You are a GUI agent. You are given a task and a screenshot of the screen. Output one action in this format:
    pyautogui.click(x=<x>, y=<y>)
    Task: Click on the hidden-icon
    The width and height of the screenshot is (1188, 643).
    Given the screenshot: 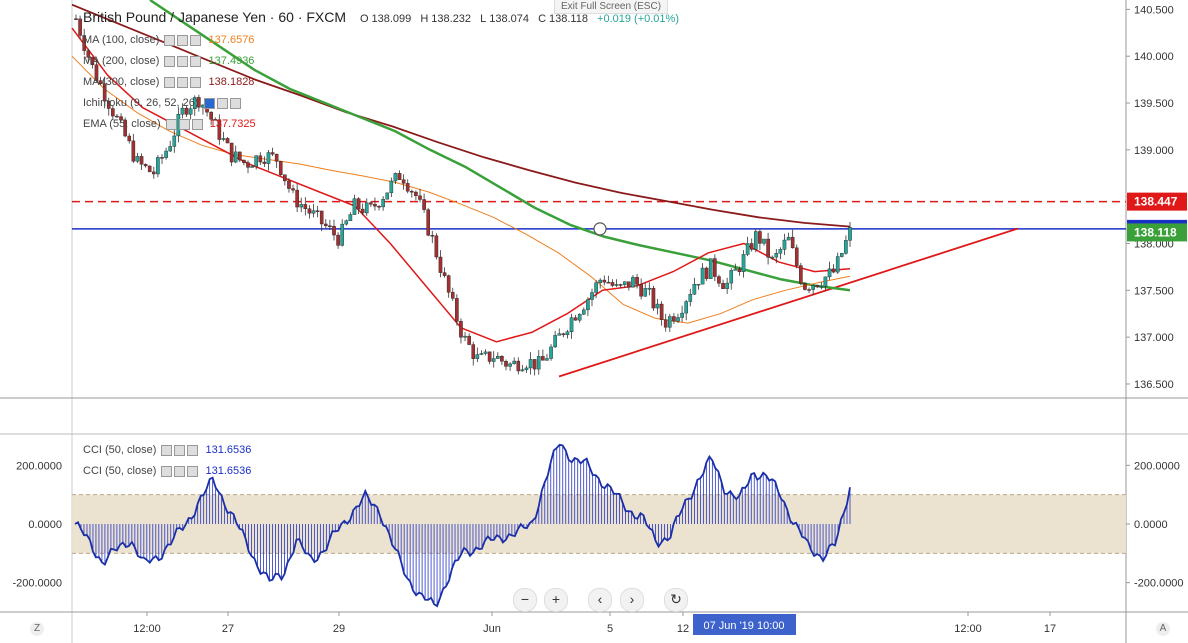 What is the action you would take?
    pyautogui.click(x=209, y=103)
    